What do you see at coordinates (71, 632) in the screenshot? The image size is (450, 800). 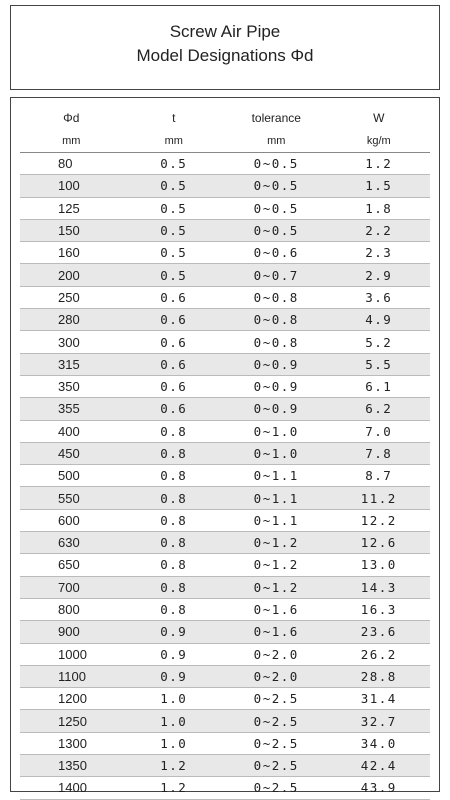 I see `table-cell: 900` at bounding box center [71, 632].